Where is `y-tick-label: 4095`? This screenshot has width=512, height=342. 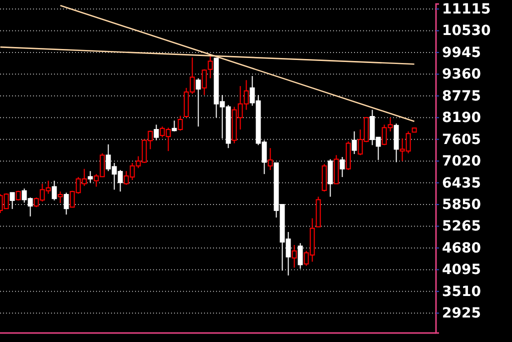 y-tick-label: 4095 is located at coordinates (461, 270).